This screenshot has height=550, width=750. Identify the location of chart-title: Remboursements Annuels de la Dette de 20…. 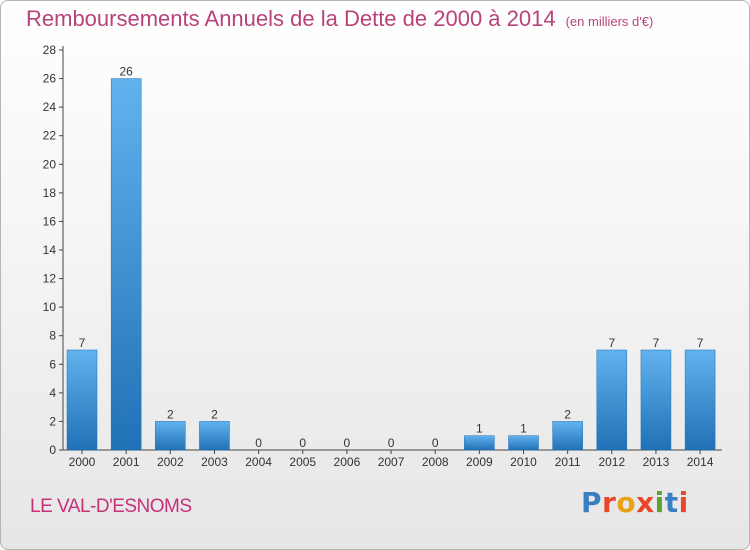
(339, 19).